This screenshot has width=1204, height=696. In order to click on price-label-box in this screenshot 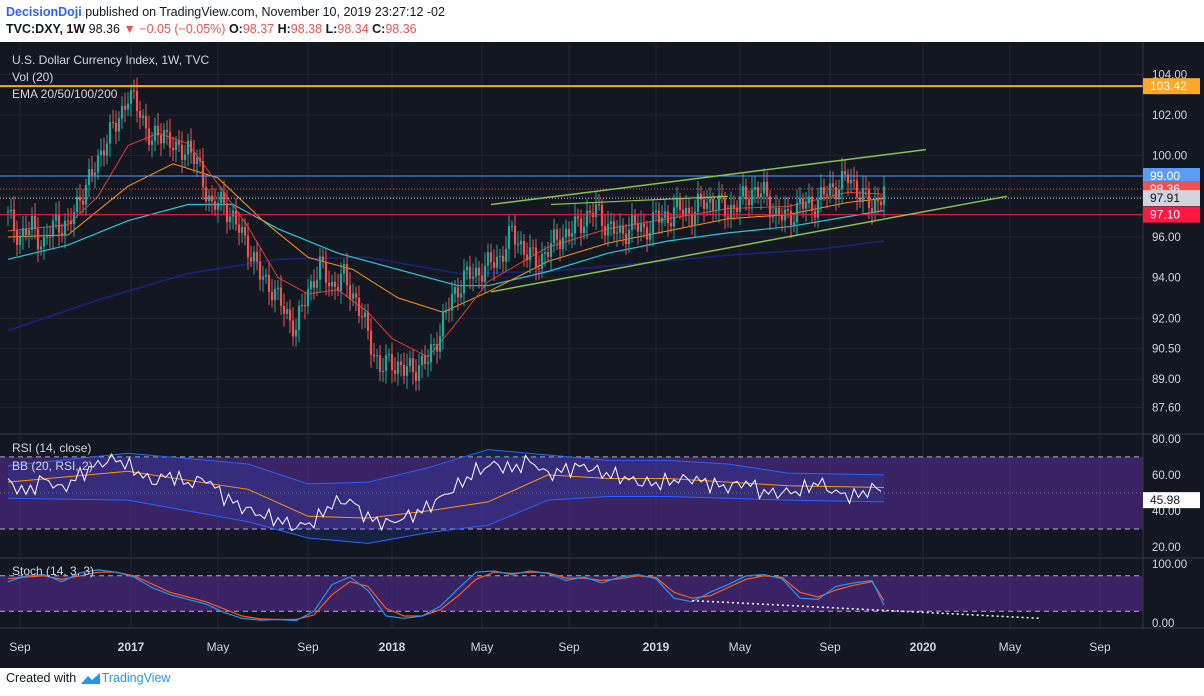, I will do `click(1171, 176)`.